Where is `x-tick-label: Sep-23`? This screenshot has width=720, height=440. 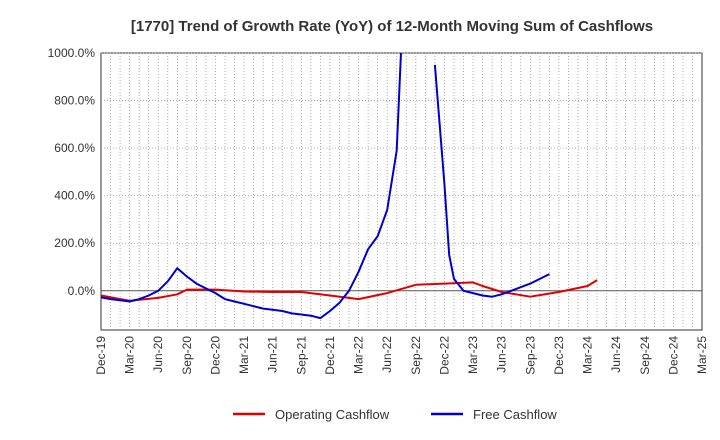 x-tick-label: Sep-23 is located at coordinates (530, 355).